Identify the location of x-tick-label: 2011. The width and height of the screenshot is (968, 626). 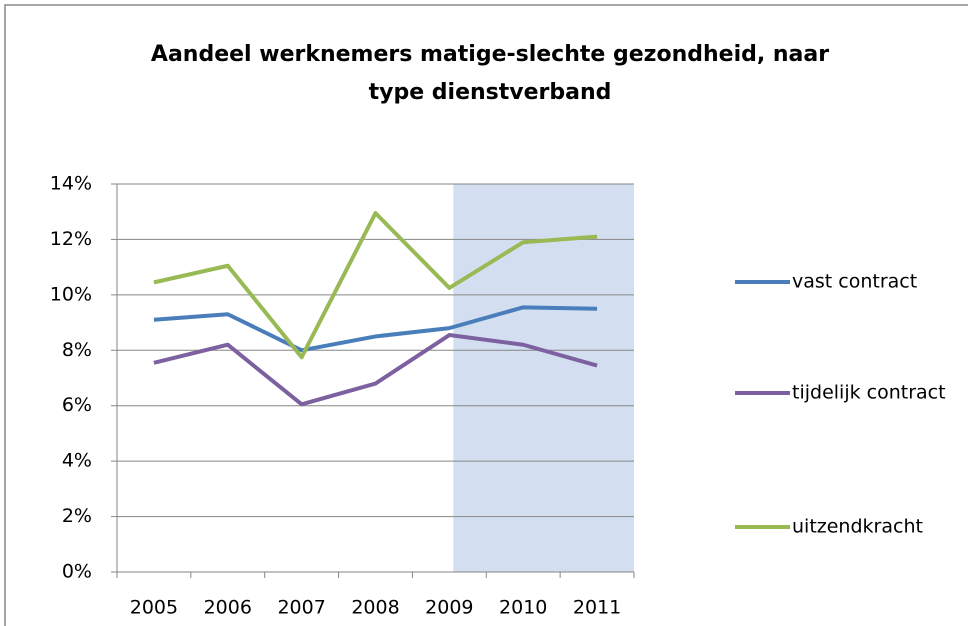
(597, 608).